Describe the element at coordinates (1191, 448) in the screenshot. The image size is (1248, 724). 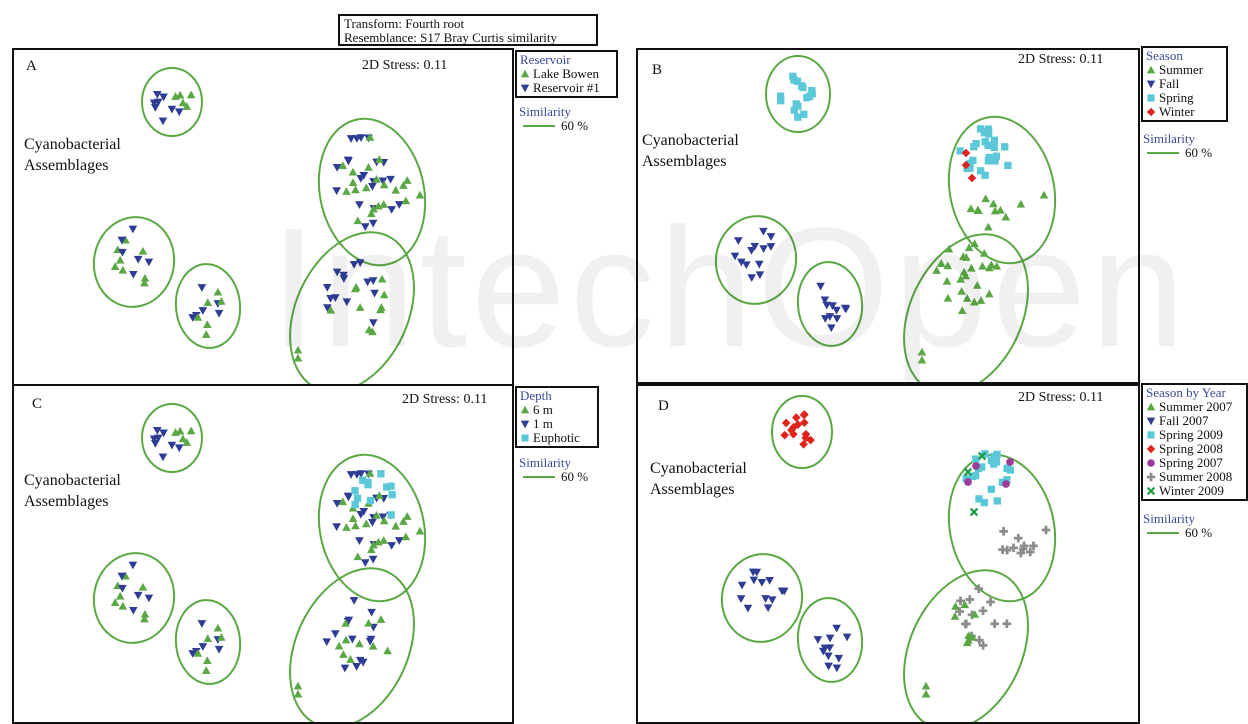
I see `legend-label: Spring 2008` at that location.